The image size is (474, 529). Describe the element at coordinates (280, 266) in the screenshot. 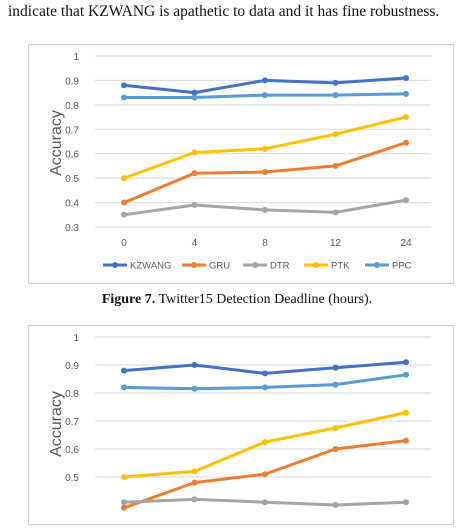

I see `legend-label-dtr: DTR` at that location.